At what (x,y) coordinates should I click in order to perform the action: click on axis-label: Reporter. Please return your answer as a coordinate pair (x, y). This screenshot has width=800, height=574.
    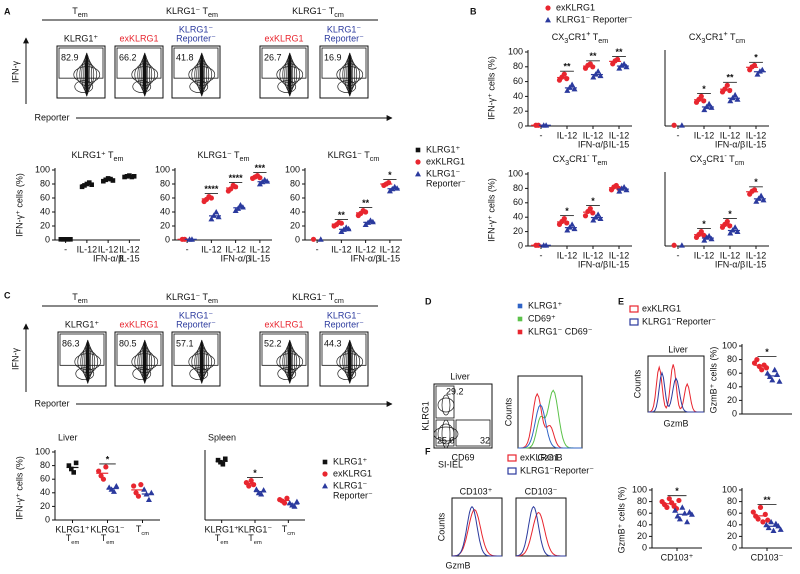
    Looking at the image, I should click on (51, 403).